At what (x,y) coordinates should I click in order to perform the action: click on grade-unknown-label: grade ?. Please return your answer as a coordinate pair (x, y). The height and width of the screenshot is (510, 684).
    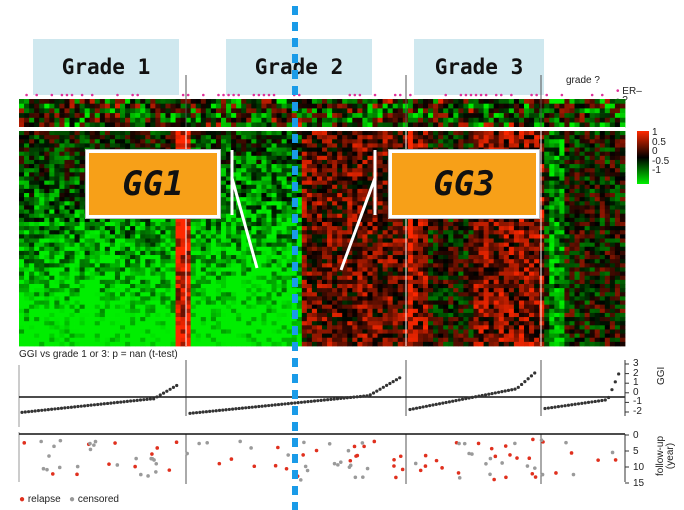
    Looking at the image, I should click on (583, 80).